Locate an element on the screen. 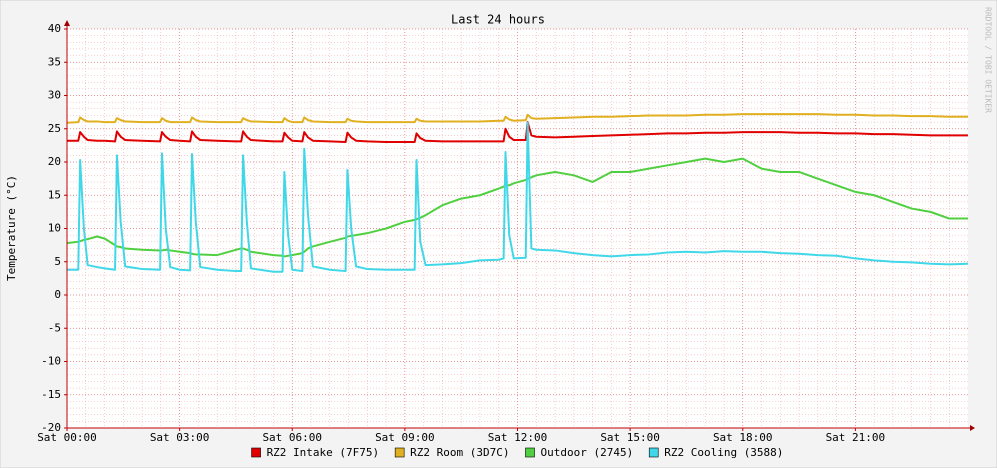 This screenshot has width=997, height=468. x-arrow is located at coordinates (972, 428).